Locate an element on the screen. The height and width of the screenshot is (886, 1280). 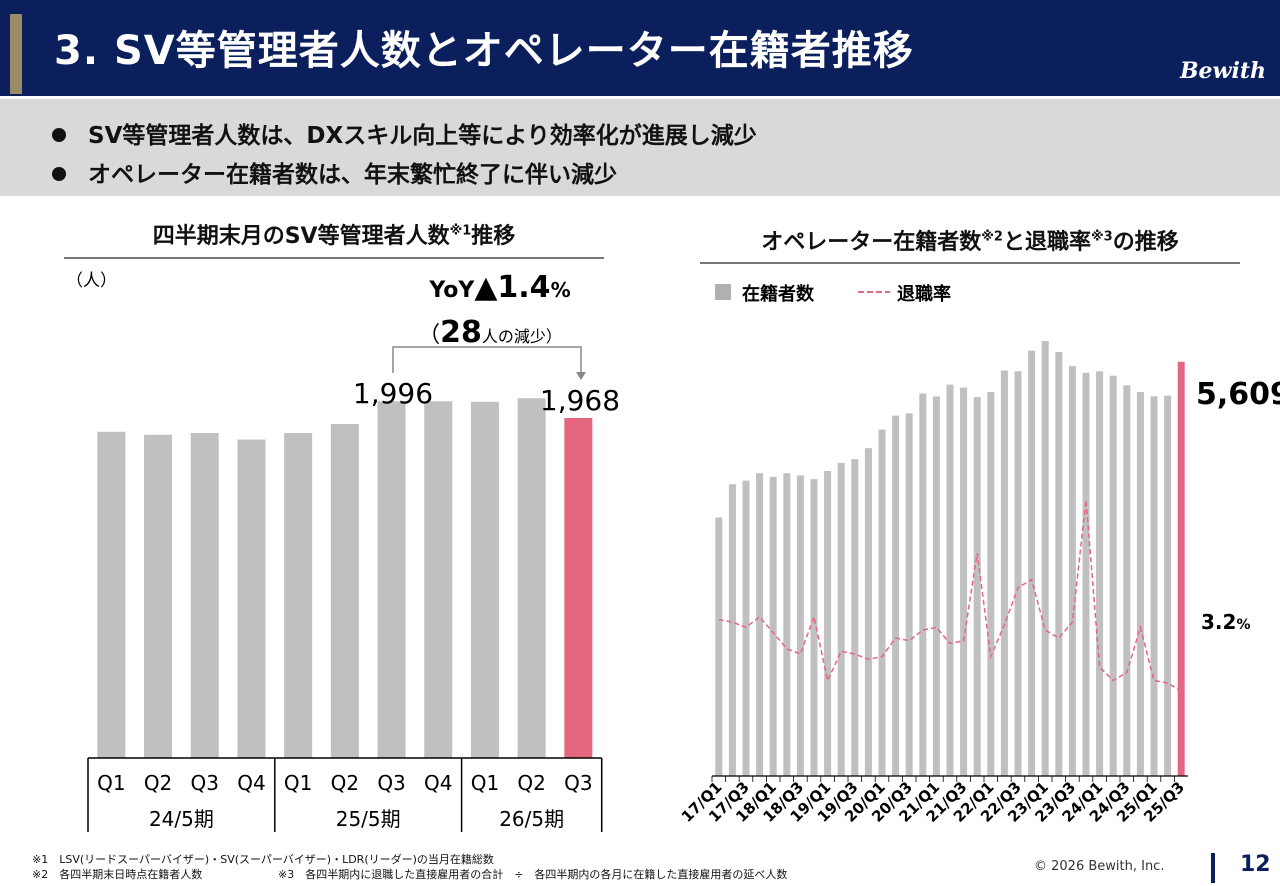
left-title-suffix: 推移 is located at coordinates (493, 236).